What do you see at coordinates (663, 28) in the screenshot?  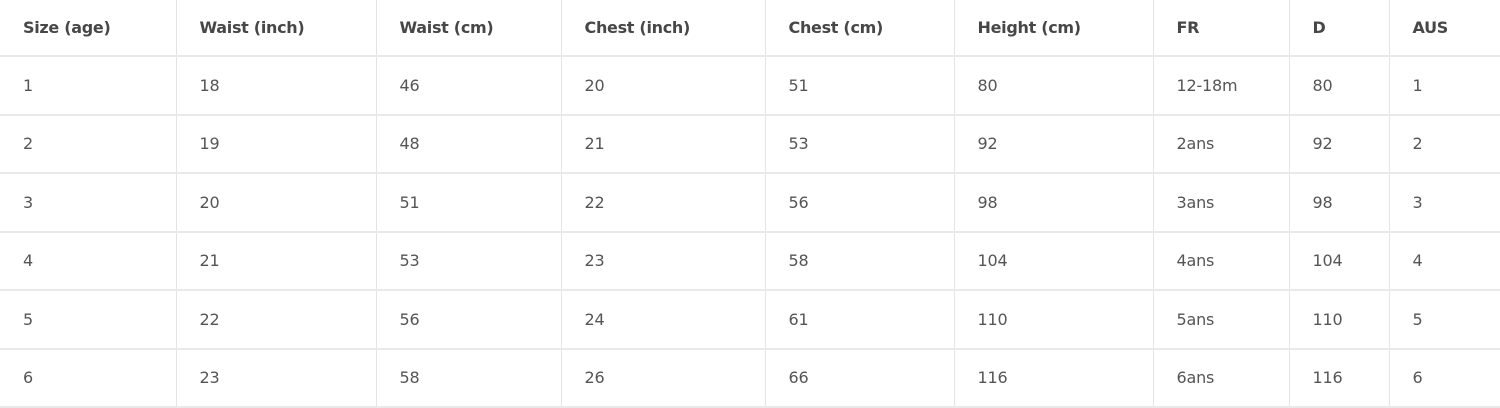 I see `column-header: Chest (inch)` at bounding box center [663, 28].